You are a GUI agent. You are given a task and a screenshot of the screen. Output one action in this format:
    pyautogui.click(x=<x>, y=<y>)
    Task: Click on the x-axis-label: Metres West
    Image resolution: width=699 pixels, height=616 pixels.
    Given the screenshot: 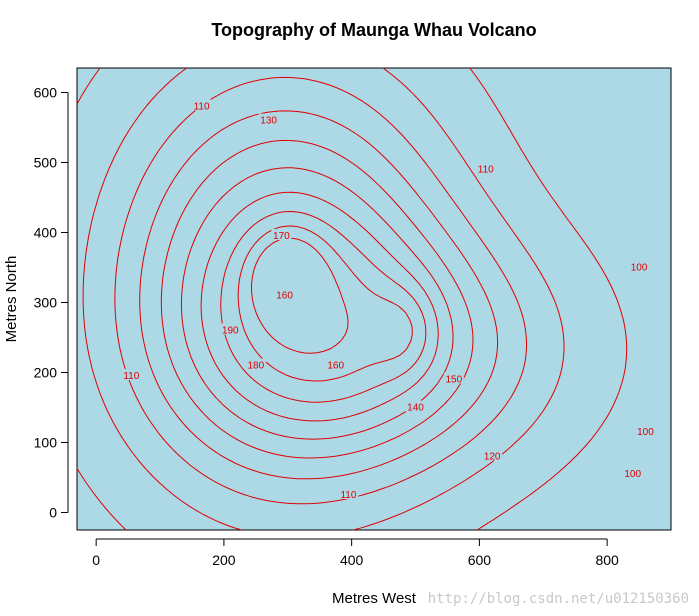 What is the action you would take?
    pyautogui.click(x=374, y=598)
    